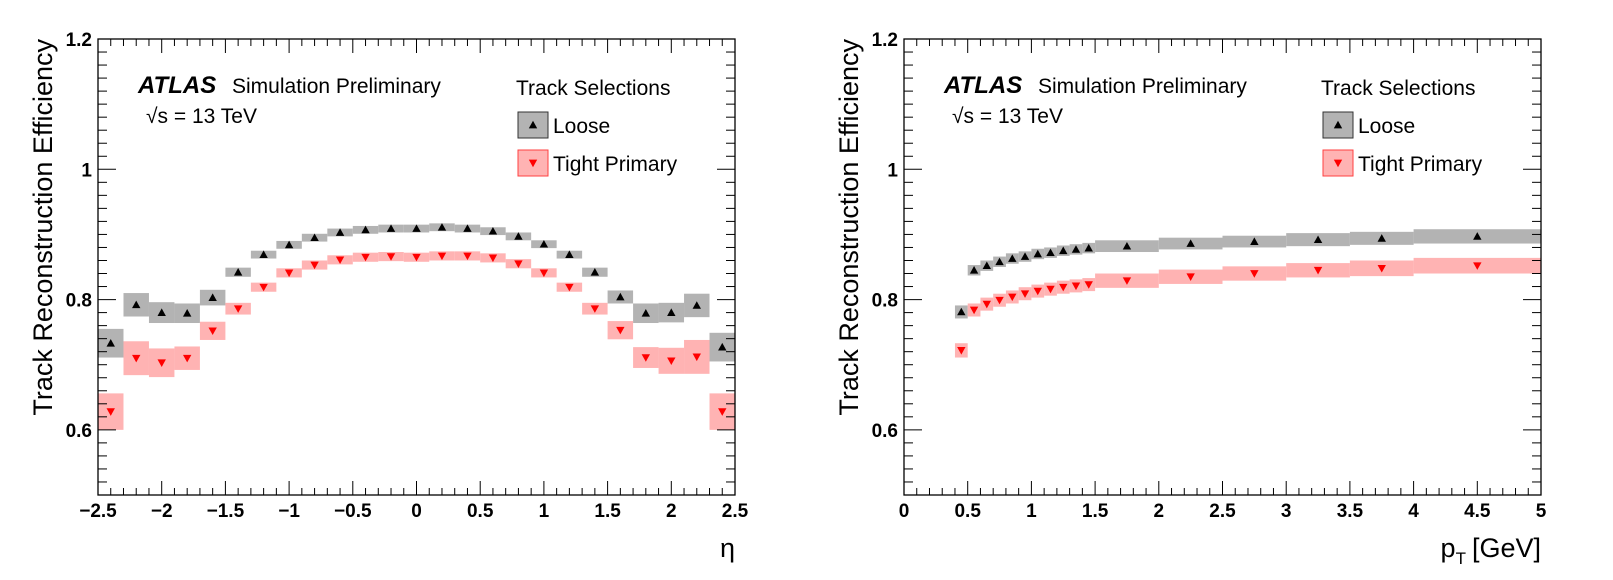 The image size is (1613, 580). Describe the element at coordinates (1350, 511) in the screenshot. I see `x-tick-label: 3.5` at that location.